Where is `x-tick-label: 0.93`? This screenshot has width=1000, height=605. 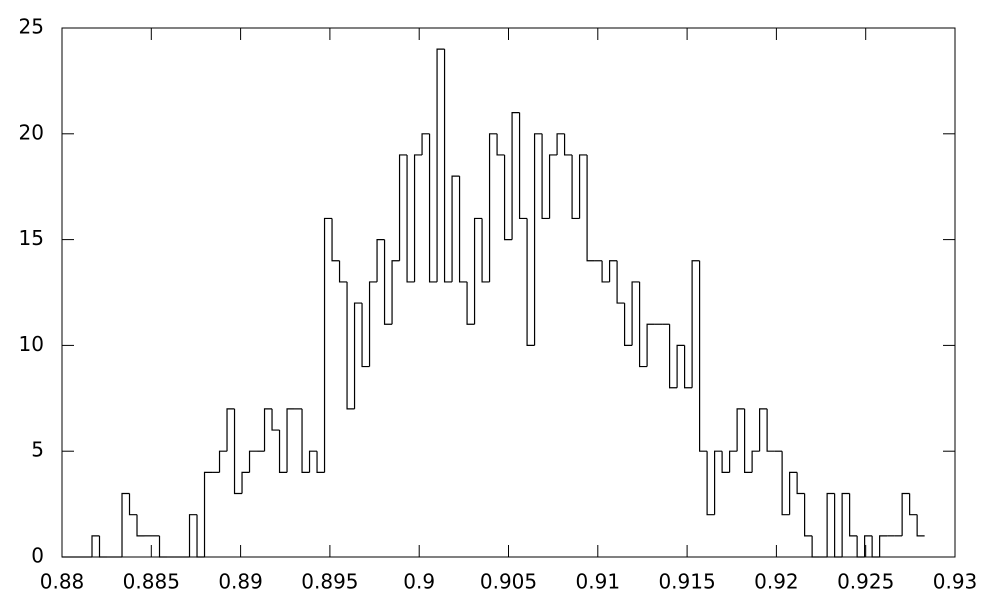 x-tick-label: 0.93 is located at coordinates (955, 582).